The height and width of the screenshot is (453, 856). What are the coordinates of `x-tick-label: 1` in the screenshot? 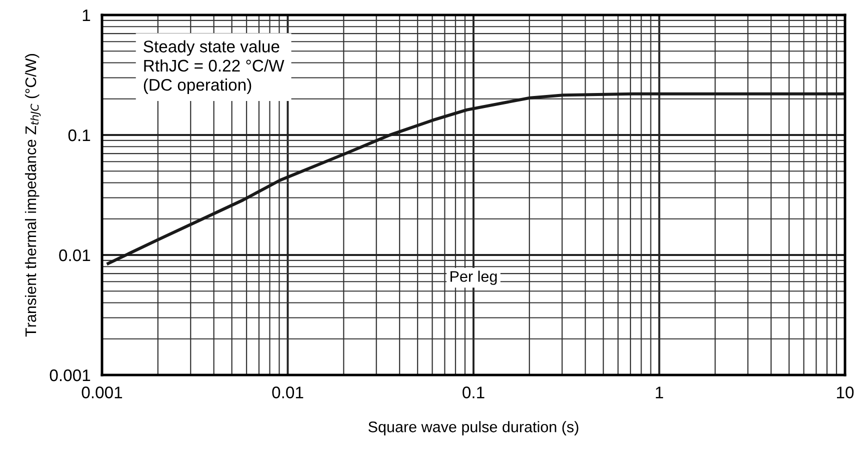 It's located at (660, 392).